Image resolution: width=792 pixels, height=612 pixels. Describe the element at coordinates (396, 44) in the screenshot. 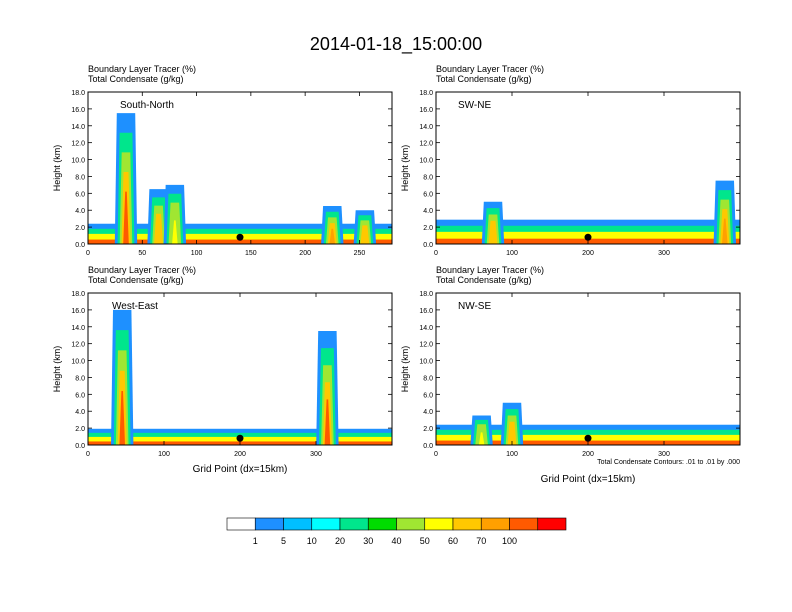

I see `figure-title: 2014-01-18_15:00:00` at that location.